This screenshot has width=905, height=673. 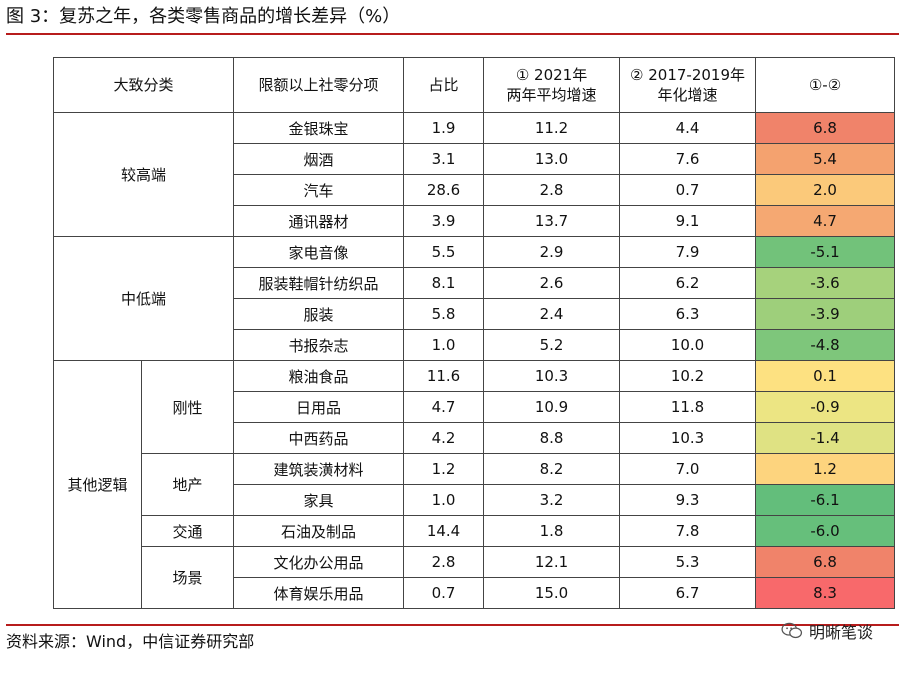 What do you see at coordinates (319, 283) in the screenshot?
I see `item-cell: 服装鞋帽针纺织品` at bounding box center [319, 283].